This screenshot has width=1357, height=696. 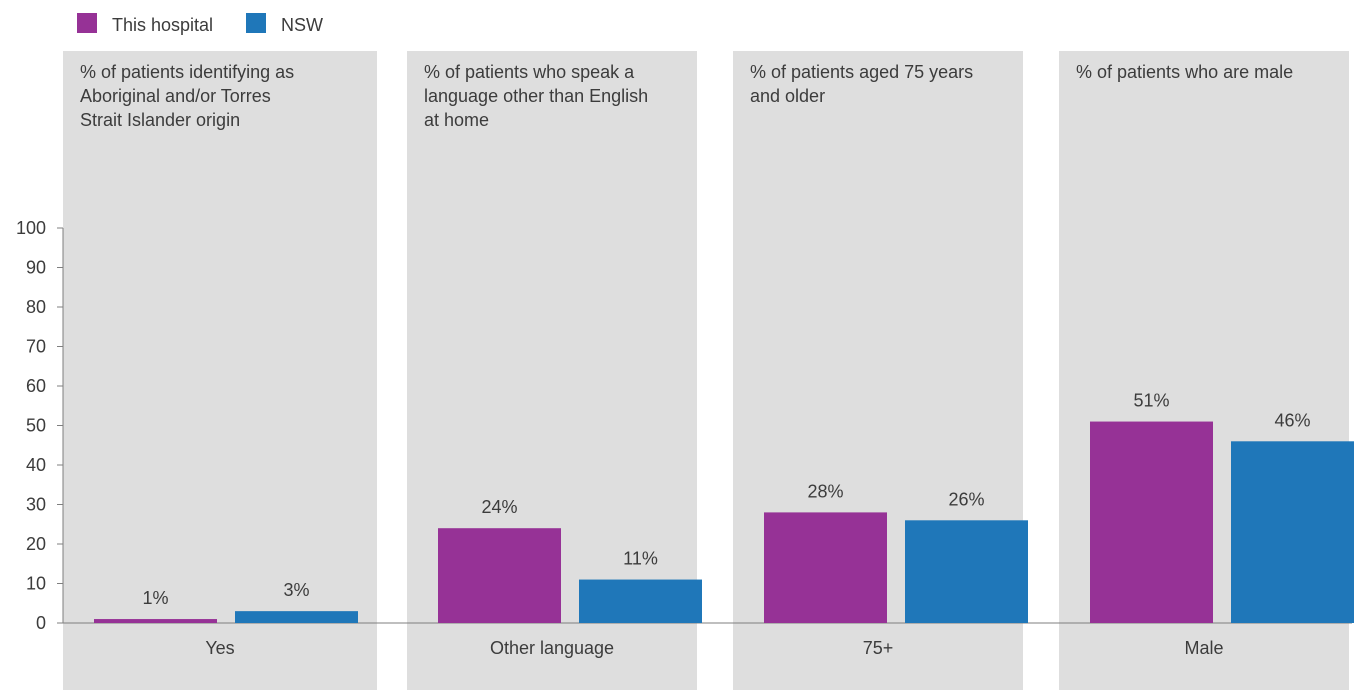 What do you see at coordinates (825, 491) in the screenshot?
I see `data-label-2-0: 28%` at bounding box center [825, 491].